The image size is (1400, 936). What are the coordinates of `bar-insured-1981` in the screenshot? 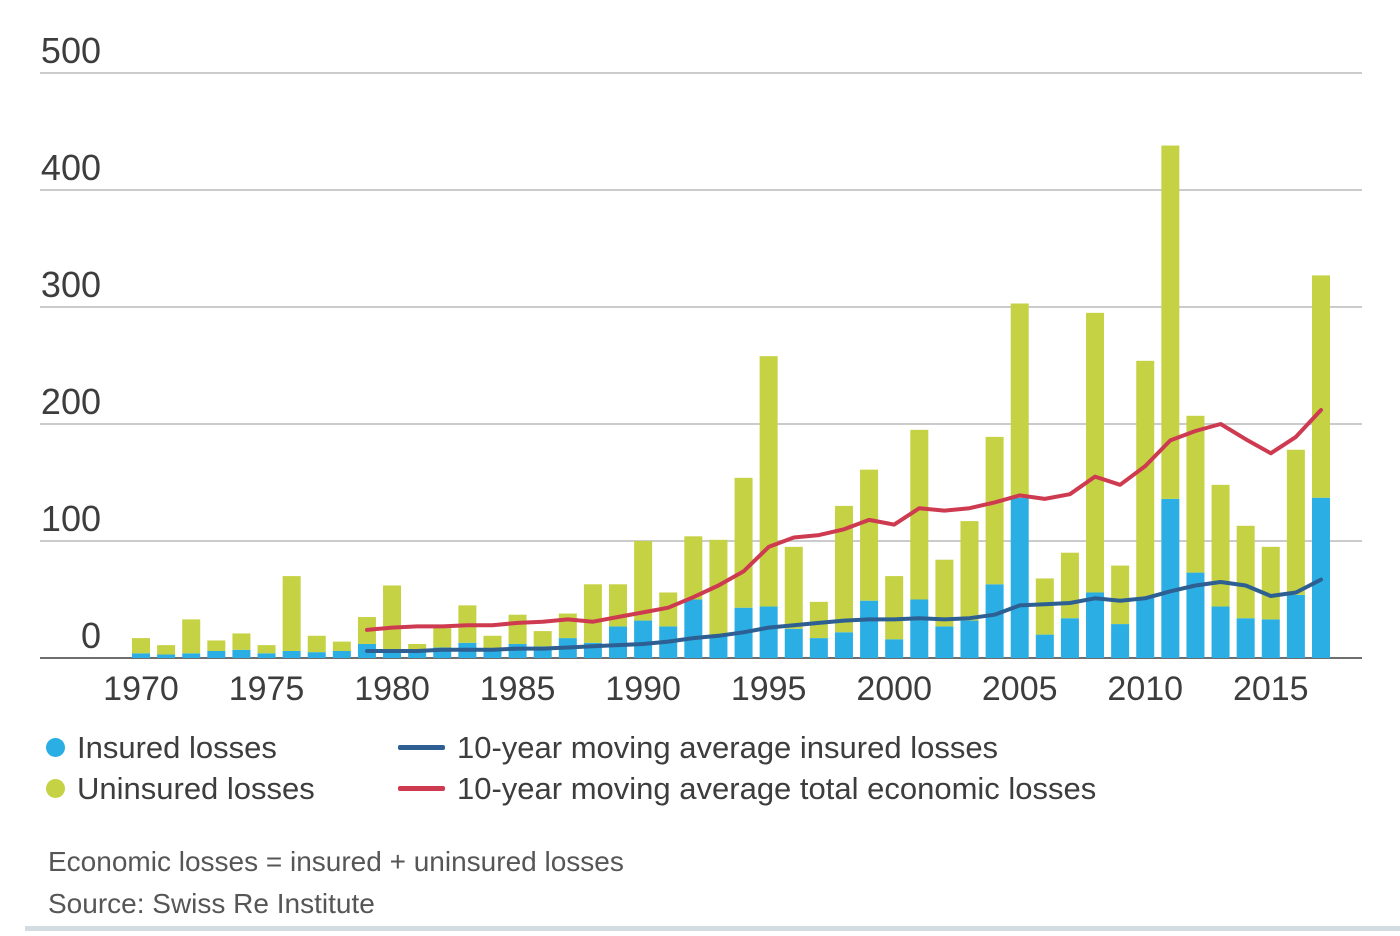 It's located at (417, 653).